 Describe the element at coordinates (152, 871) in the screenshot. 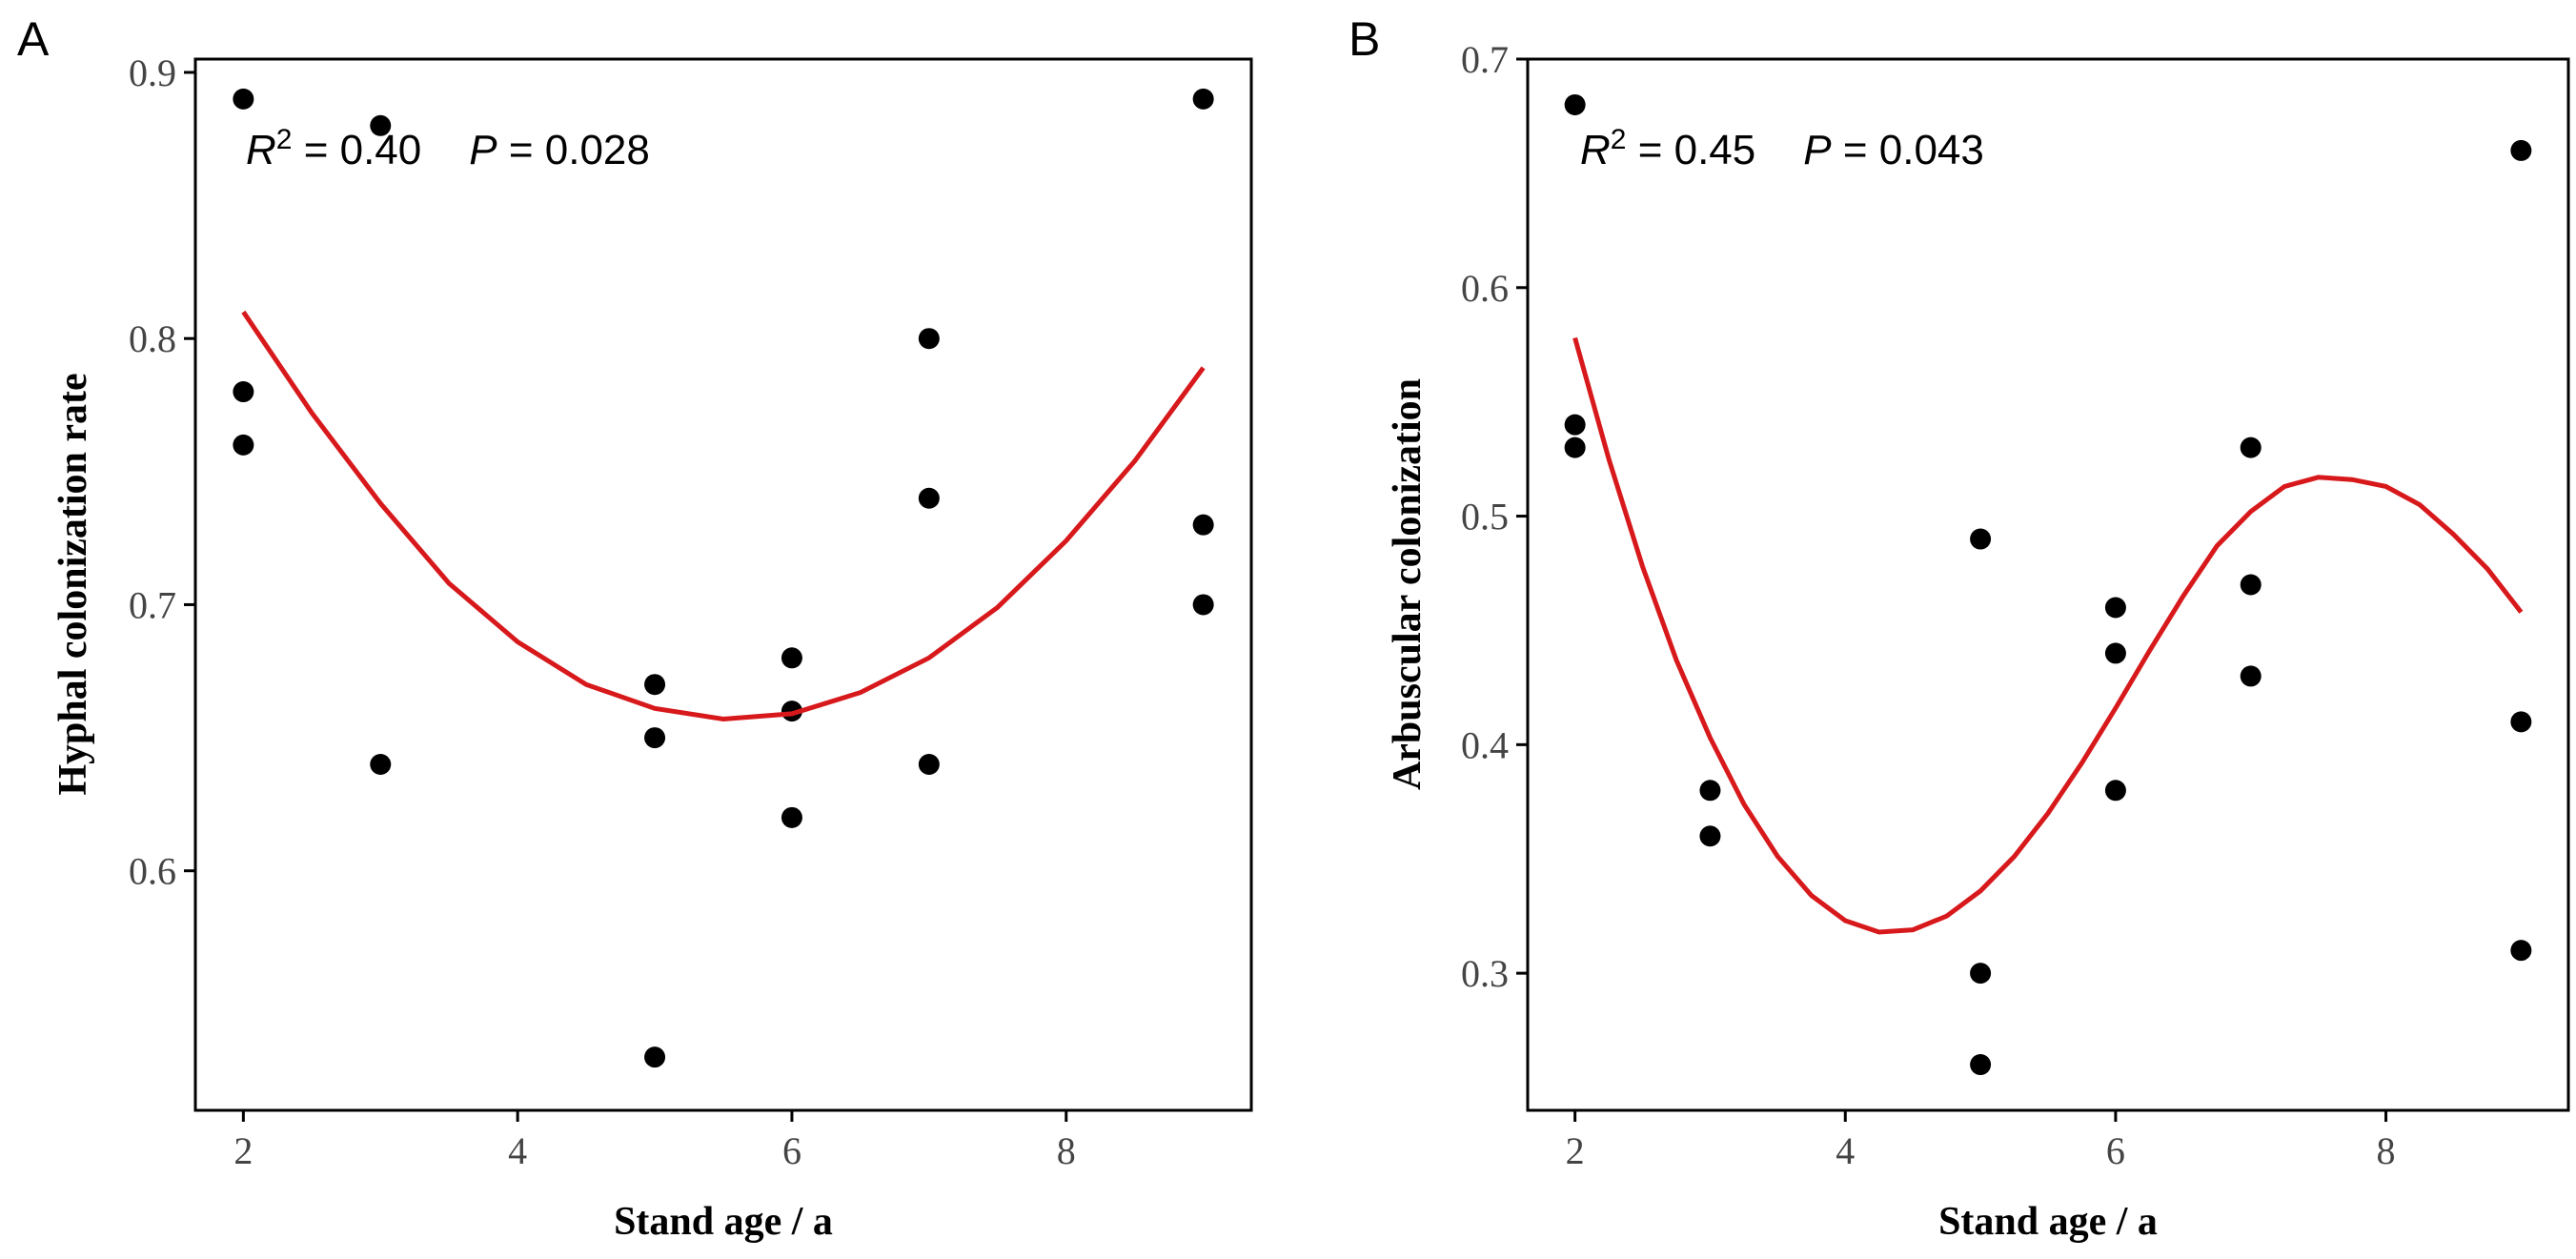

I see `panel-a-y-tick-label: 0.6` at that location.